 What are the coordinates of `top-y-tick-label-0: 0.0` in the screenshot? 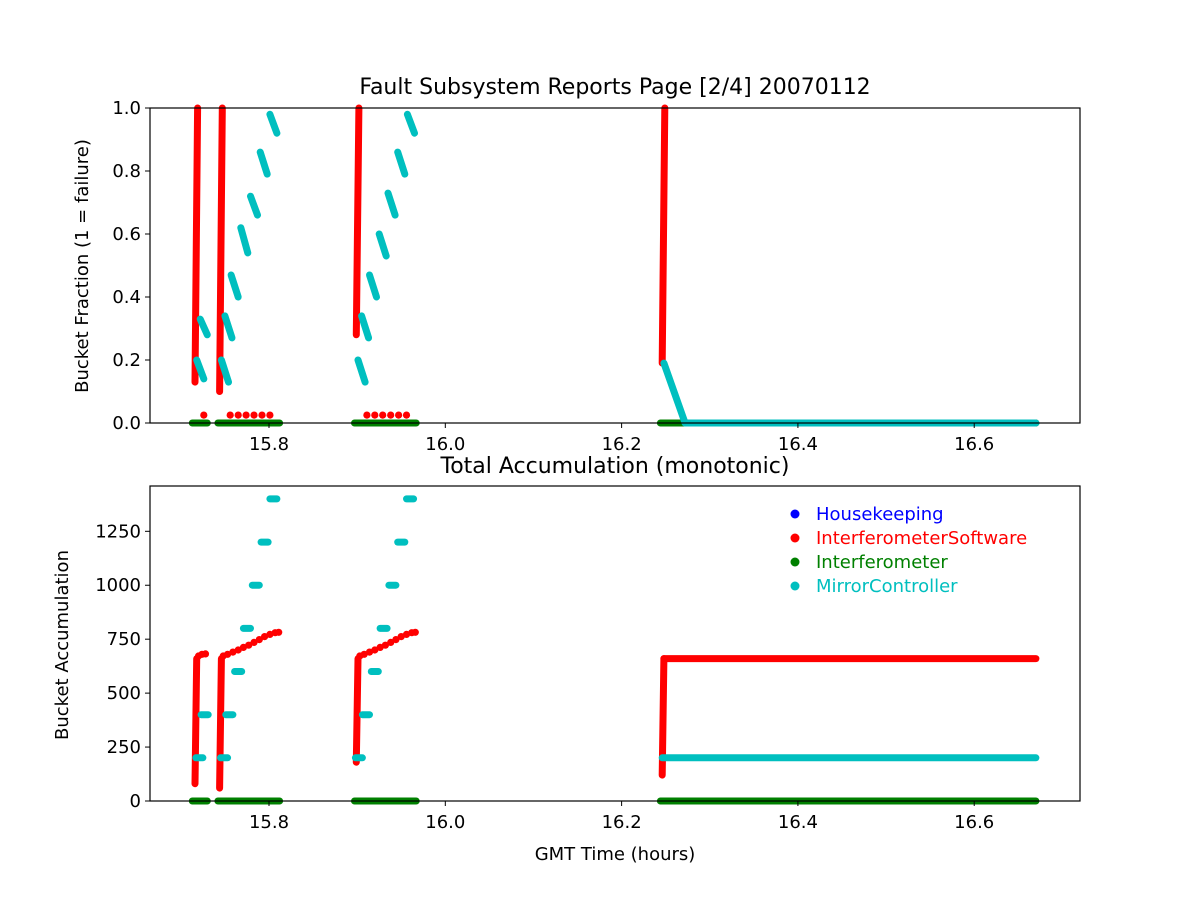 It's located at (126, 423).